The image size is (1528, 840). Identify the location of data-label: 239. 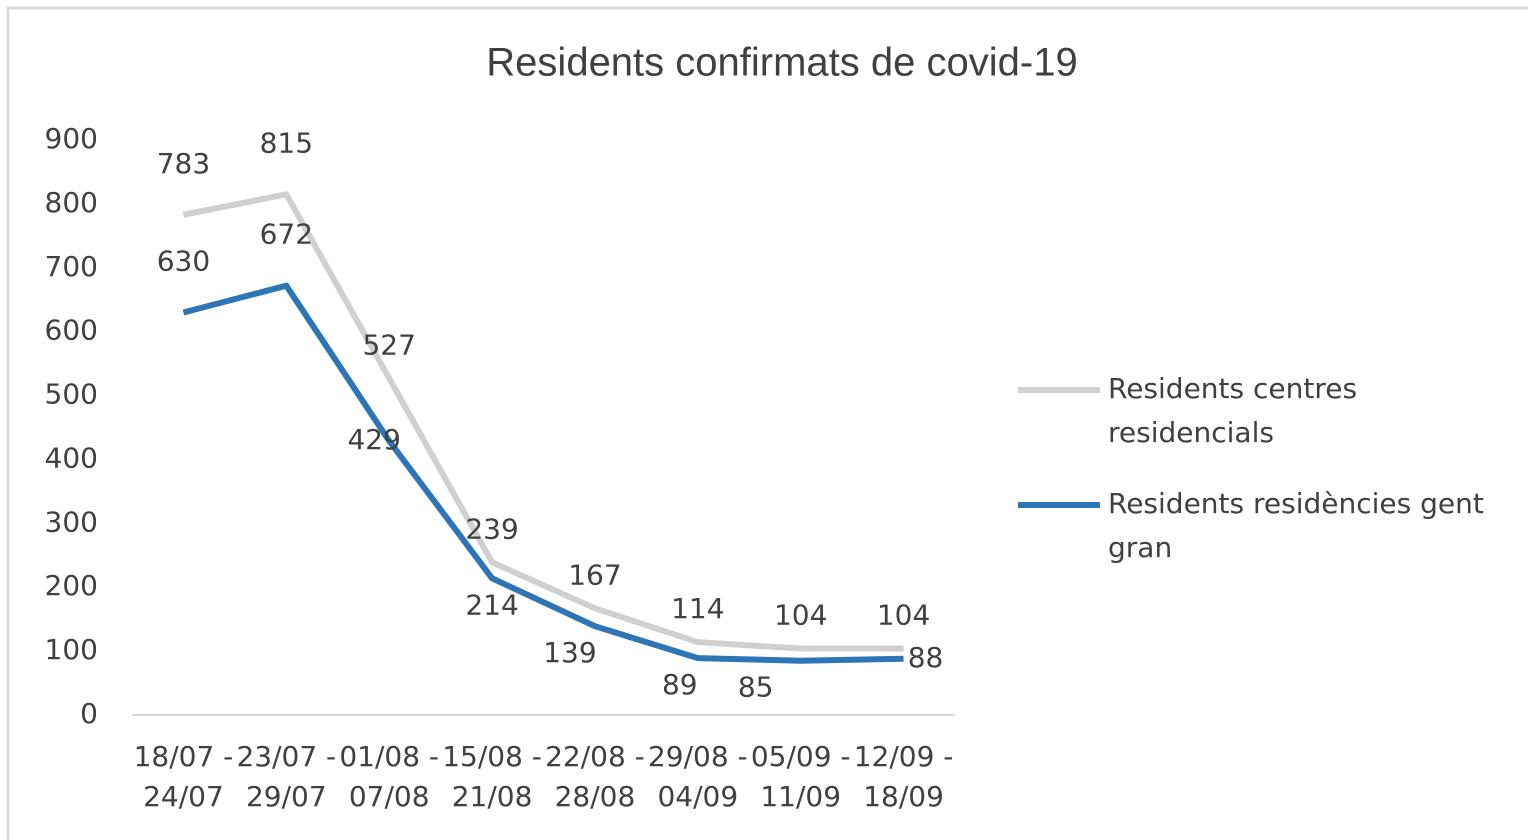
(491, 528).